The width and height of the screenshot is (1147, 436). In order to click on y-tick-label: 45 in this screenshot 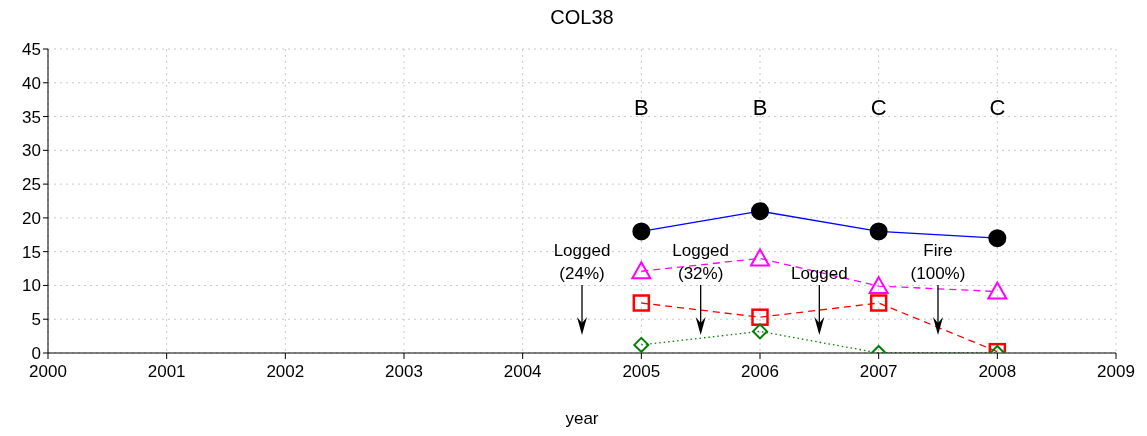, I will do `click(31, 50)`.